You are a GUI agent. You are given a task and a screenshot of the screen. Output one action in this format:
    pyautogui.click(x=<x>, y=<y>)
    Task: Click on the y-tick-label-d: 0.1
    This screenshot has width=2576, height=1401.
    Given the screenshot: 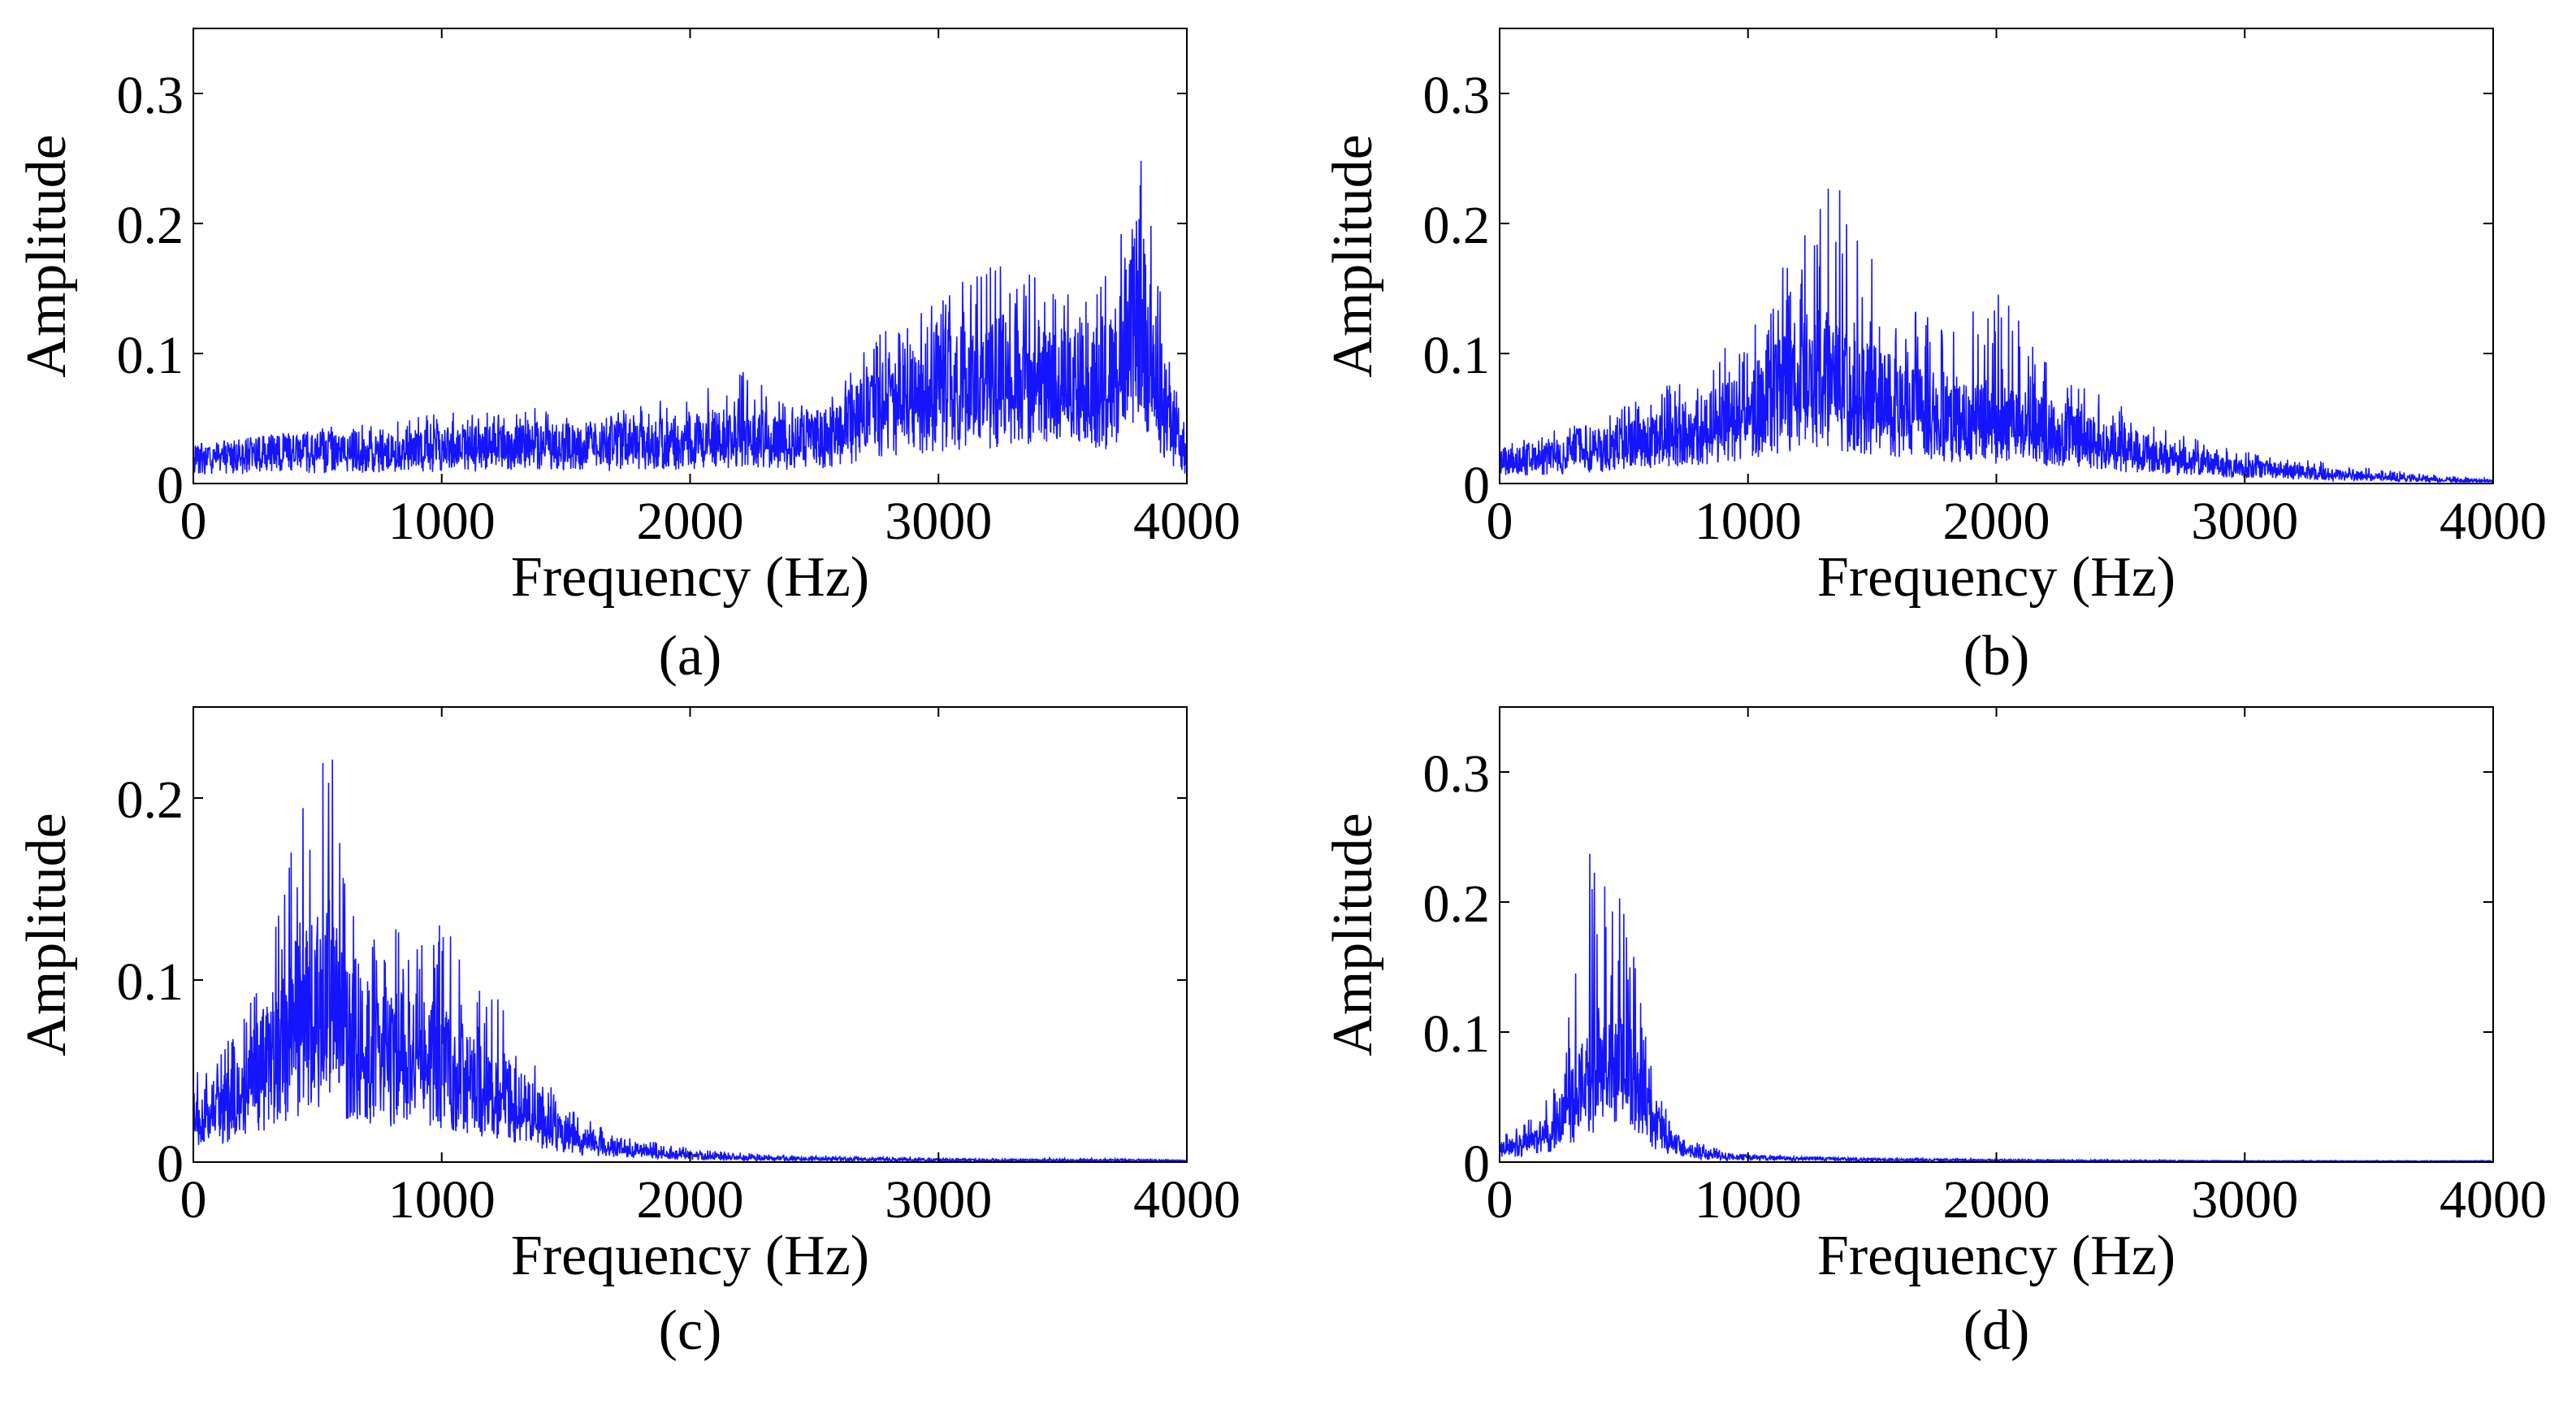 What is the action you would take?
    pyautogui.click(x=1457, y=1034)
    